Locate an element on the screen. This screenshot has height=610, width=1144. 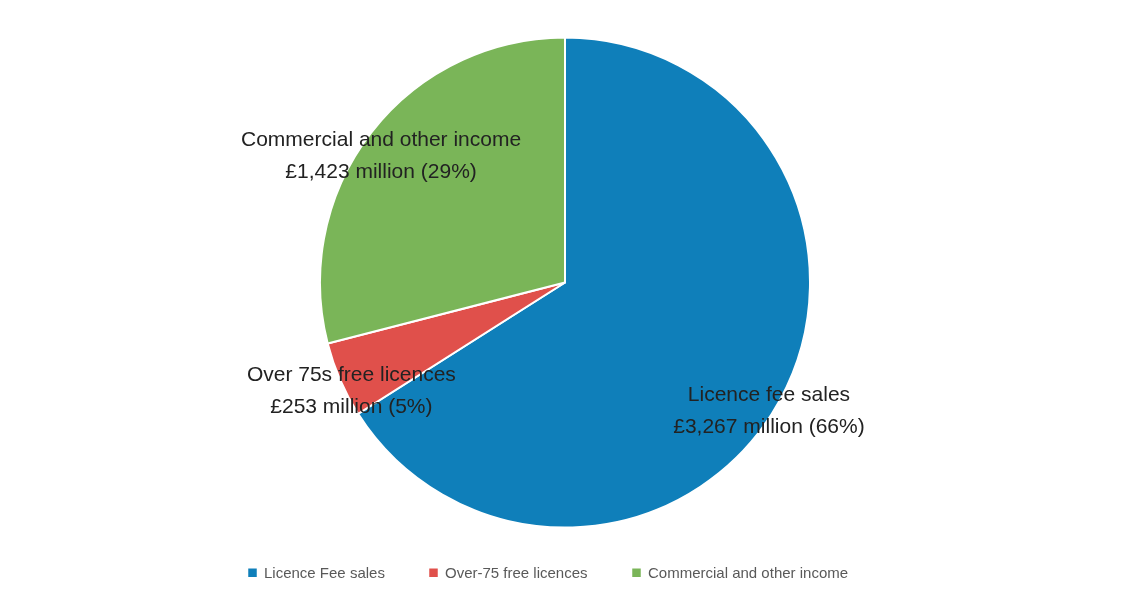
legend-label: Over-75 free licences is located at coordinates (516, 572).